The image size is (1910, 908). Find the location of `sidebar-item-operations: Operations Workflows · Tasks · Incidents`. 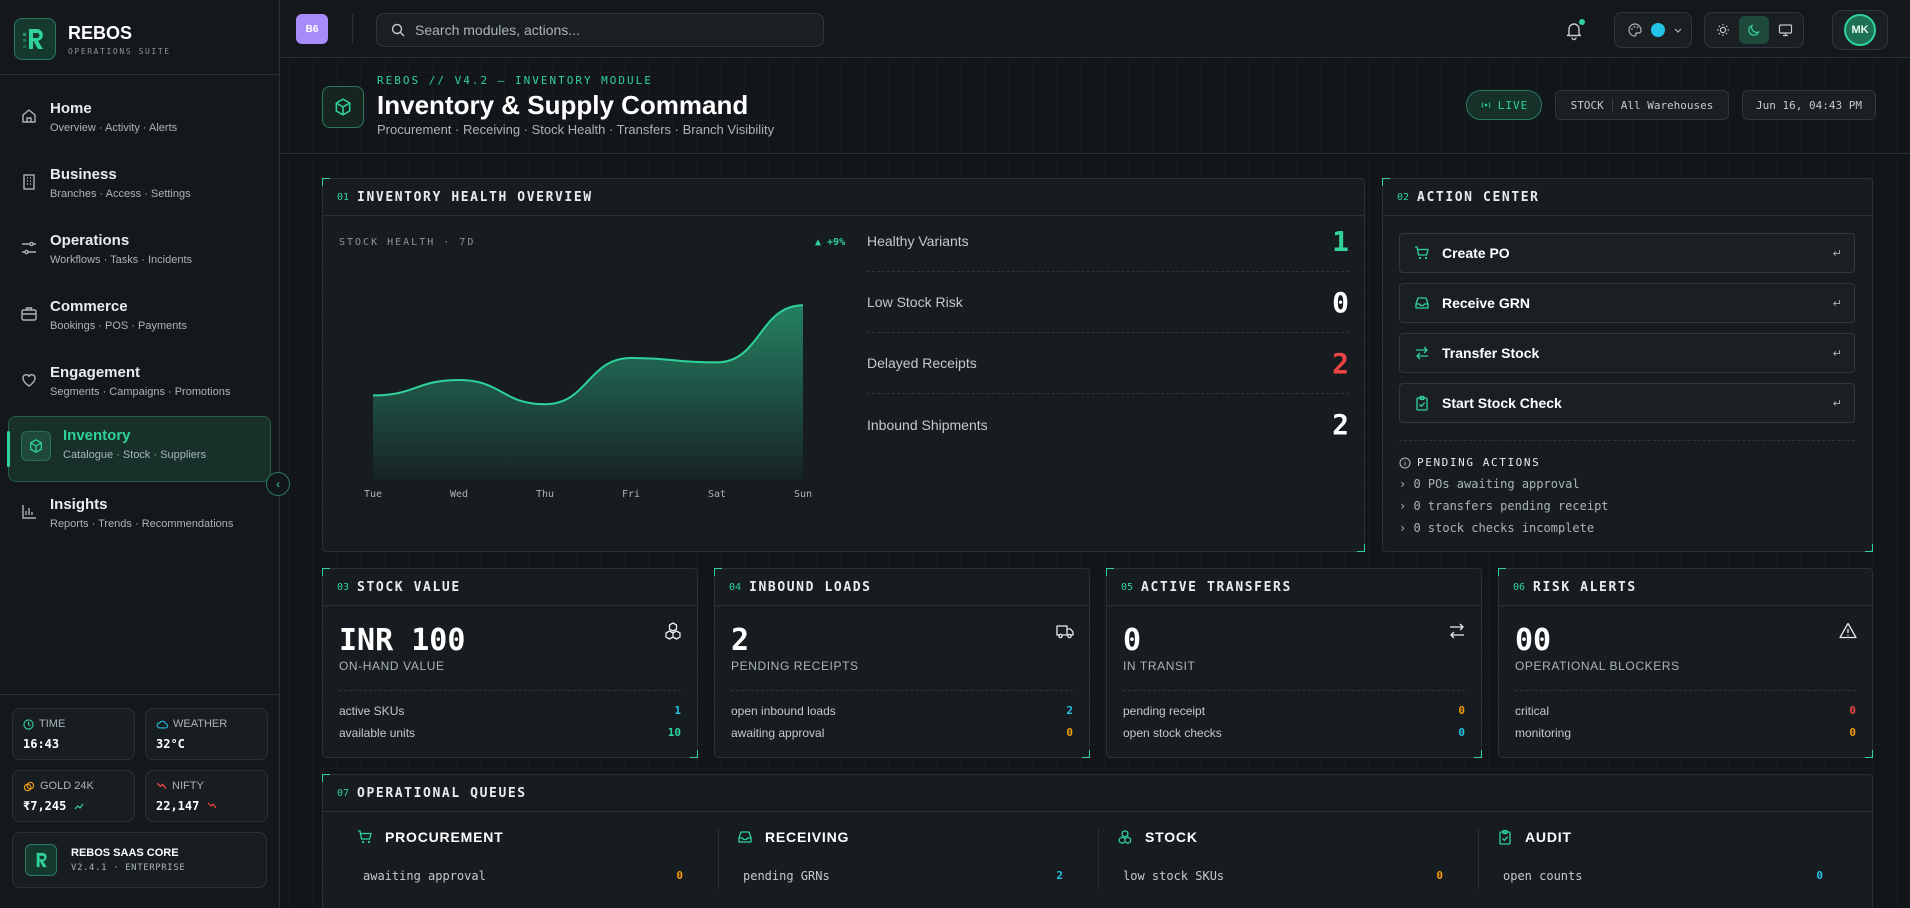

sidebar-item-operations: Operations Workflows · Tasks · Incidents is located at coordinates (139, 251).